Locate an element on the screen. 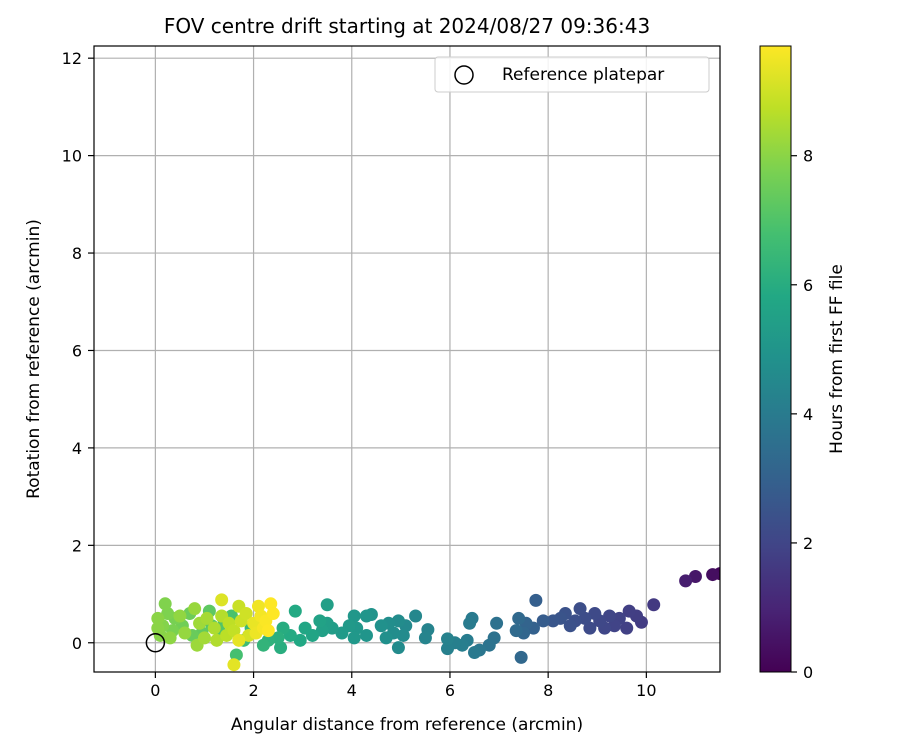 The height and width of the screenshot is (750, 900). reference-marker-group is located at coordinates (155, 643).